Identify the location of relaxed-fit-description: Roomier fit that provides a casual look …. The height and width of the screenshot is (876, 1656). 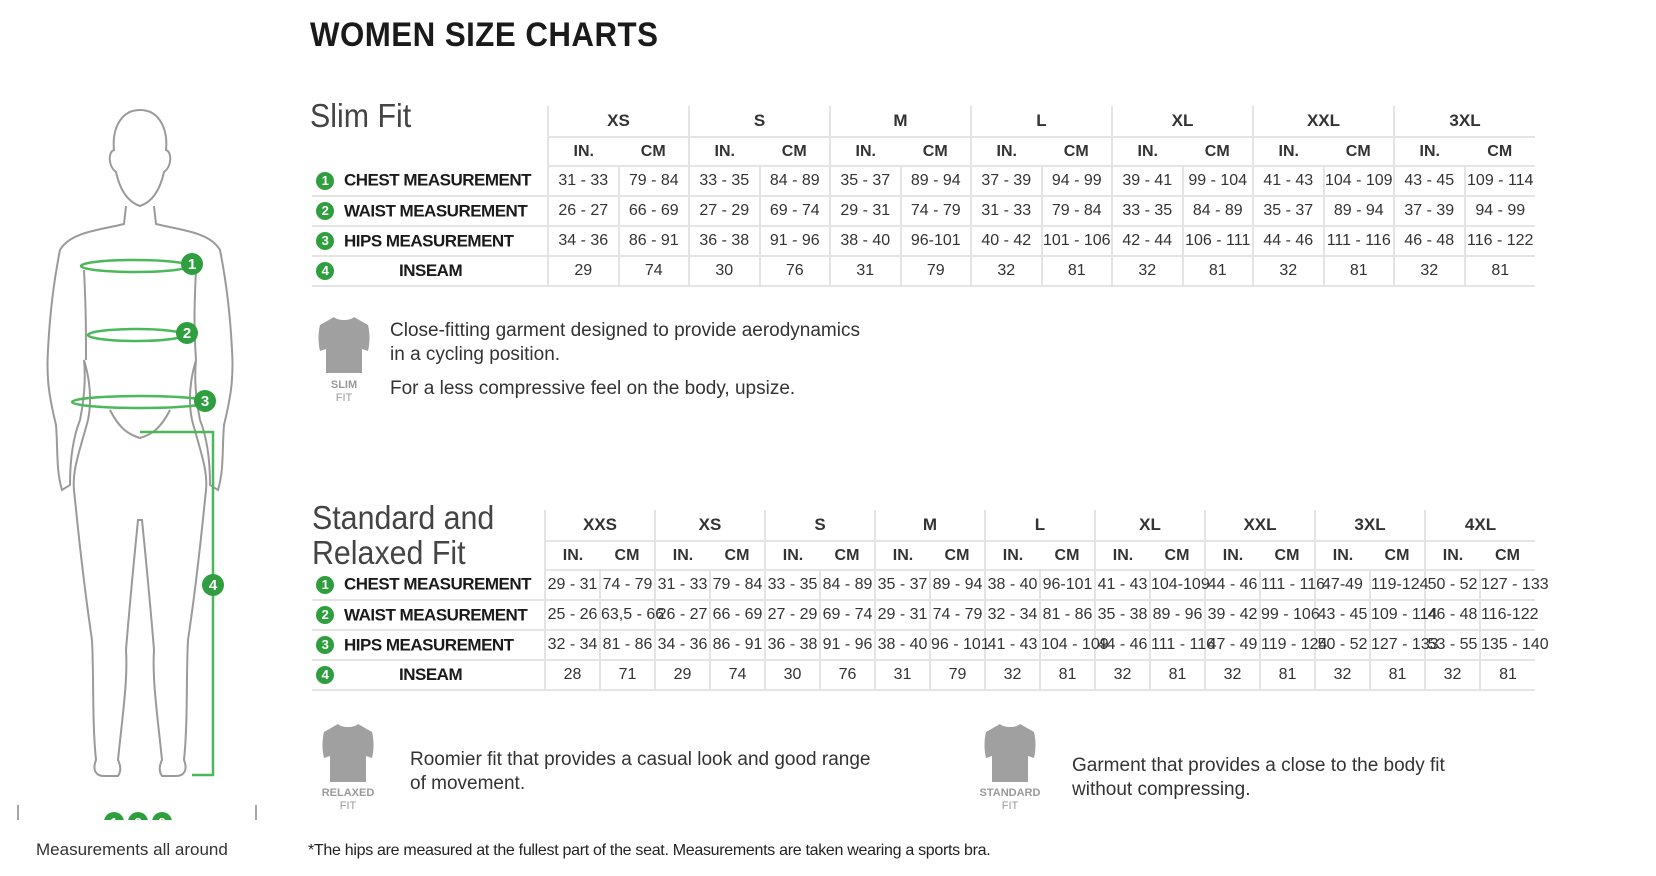
(640, 771).